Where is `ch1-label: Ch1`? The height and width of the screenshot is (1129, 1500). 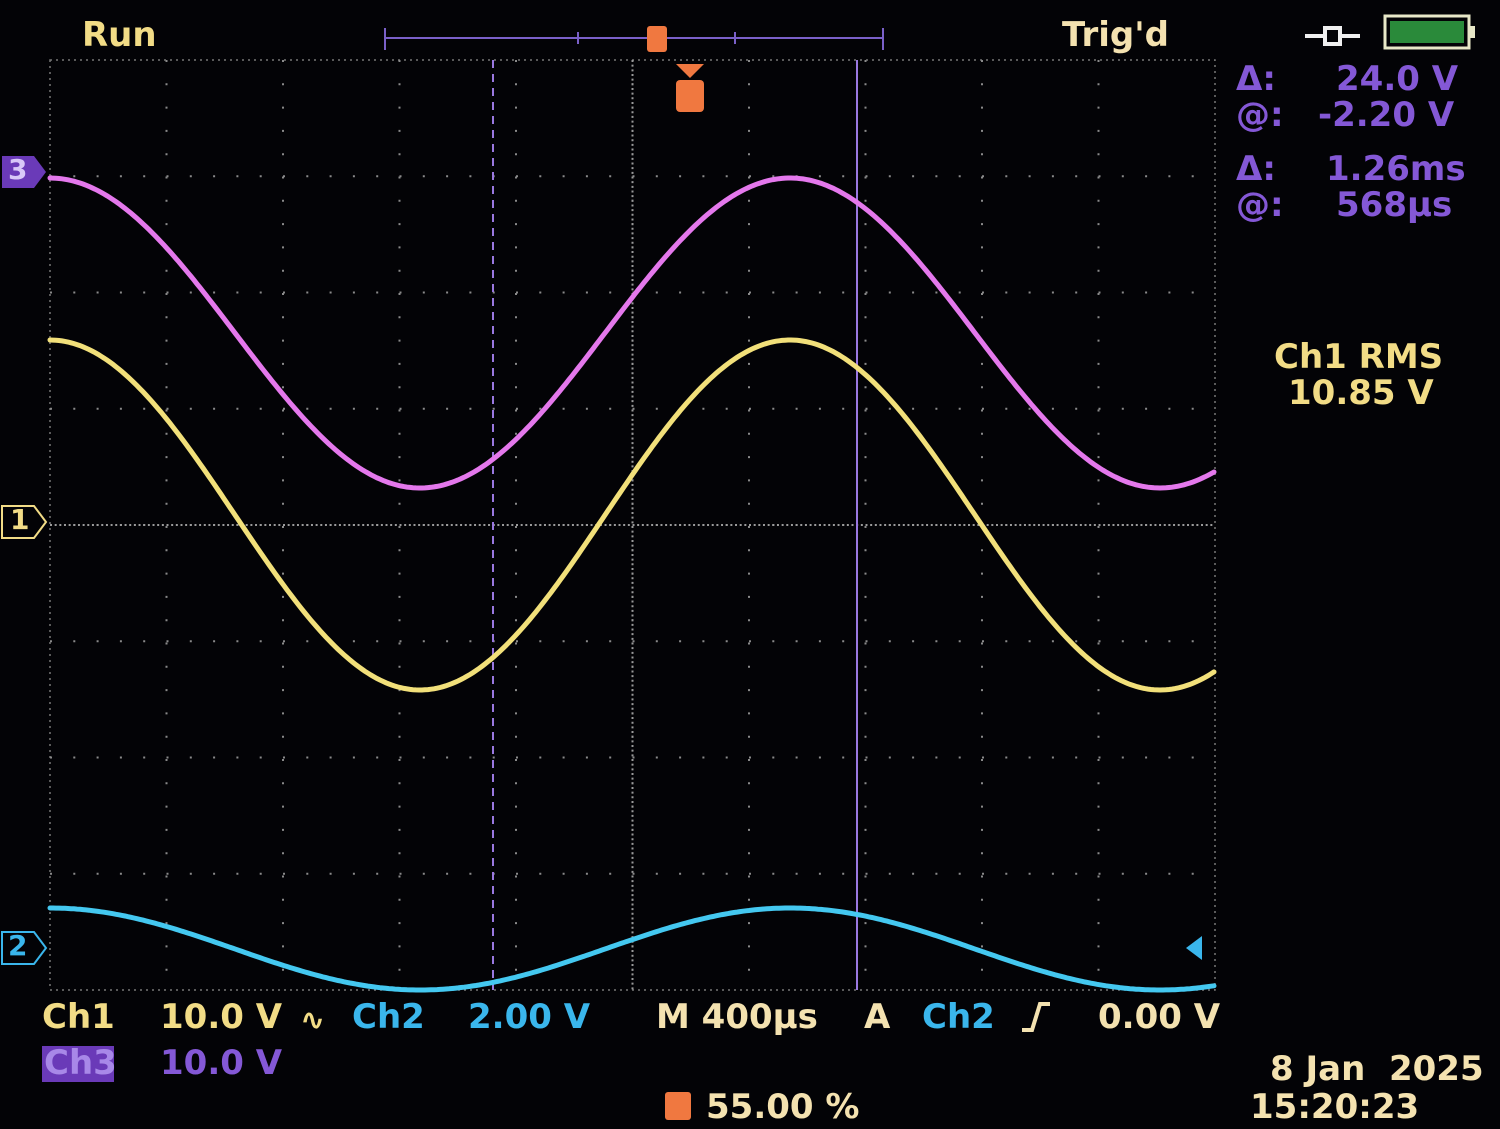
ch1-label: Ch1 is located at coordinates (78, 1017).